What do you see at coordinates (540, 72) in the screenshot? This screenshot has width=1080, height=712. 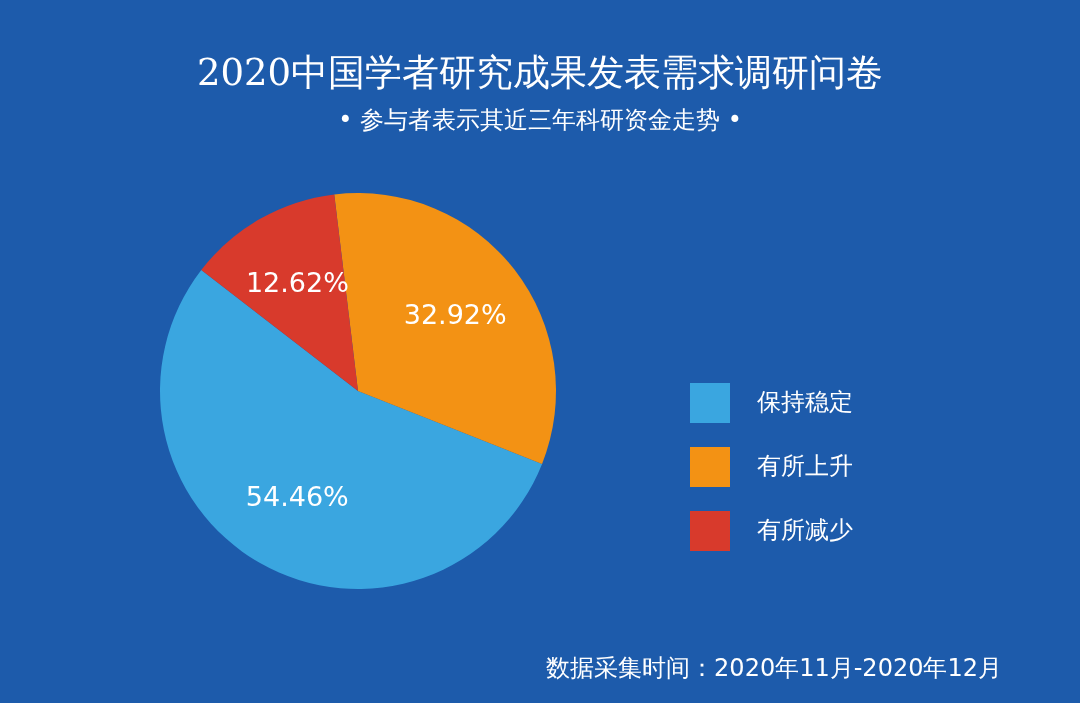 I see `chart-title: 2020中国学者研究成果发表需求调研问卷` at bounding box center [540, 72].